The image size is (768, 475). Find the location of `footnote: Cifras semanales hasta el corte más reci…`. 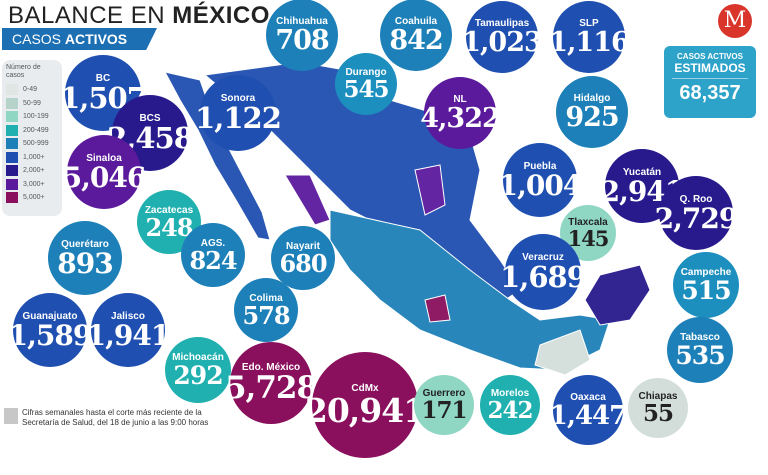

footnote: Cifras semanales hasta el corte más reci… is located at coordinates (106, 418).